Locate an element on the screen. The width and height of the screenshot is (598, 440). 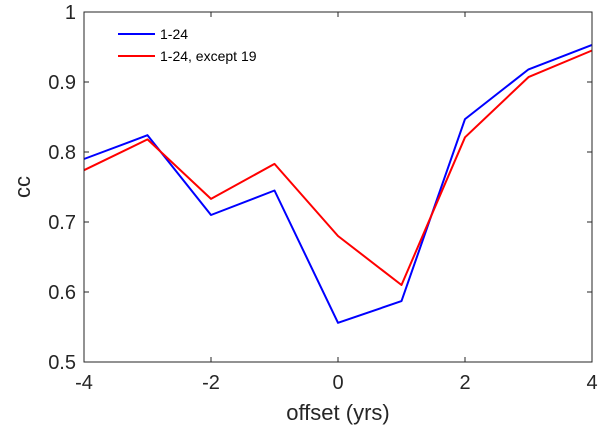
x-tick-label: -4 is located at coordinates (84, 383).